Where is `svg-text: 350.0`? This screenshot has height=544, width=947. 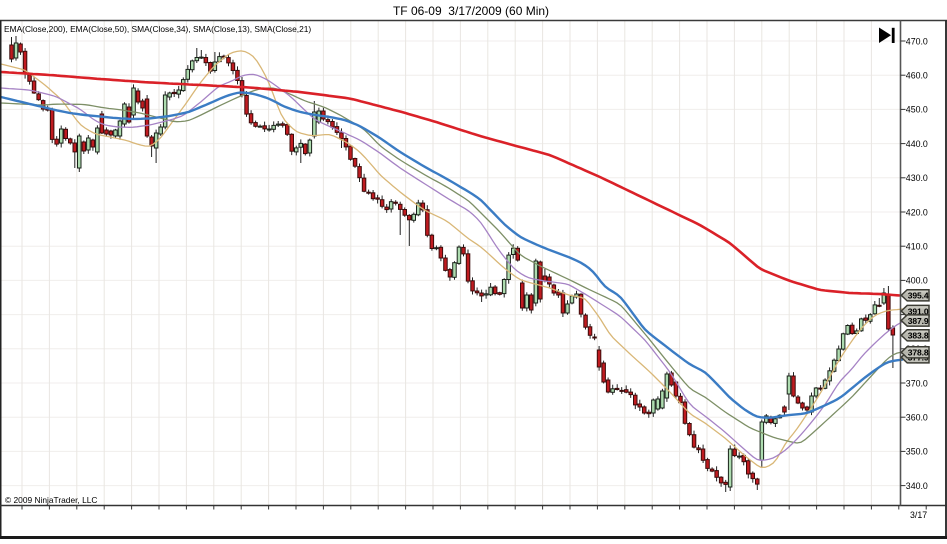 svg-text: 350.0 is located at coordinates (917, 452).